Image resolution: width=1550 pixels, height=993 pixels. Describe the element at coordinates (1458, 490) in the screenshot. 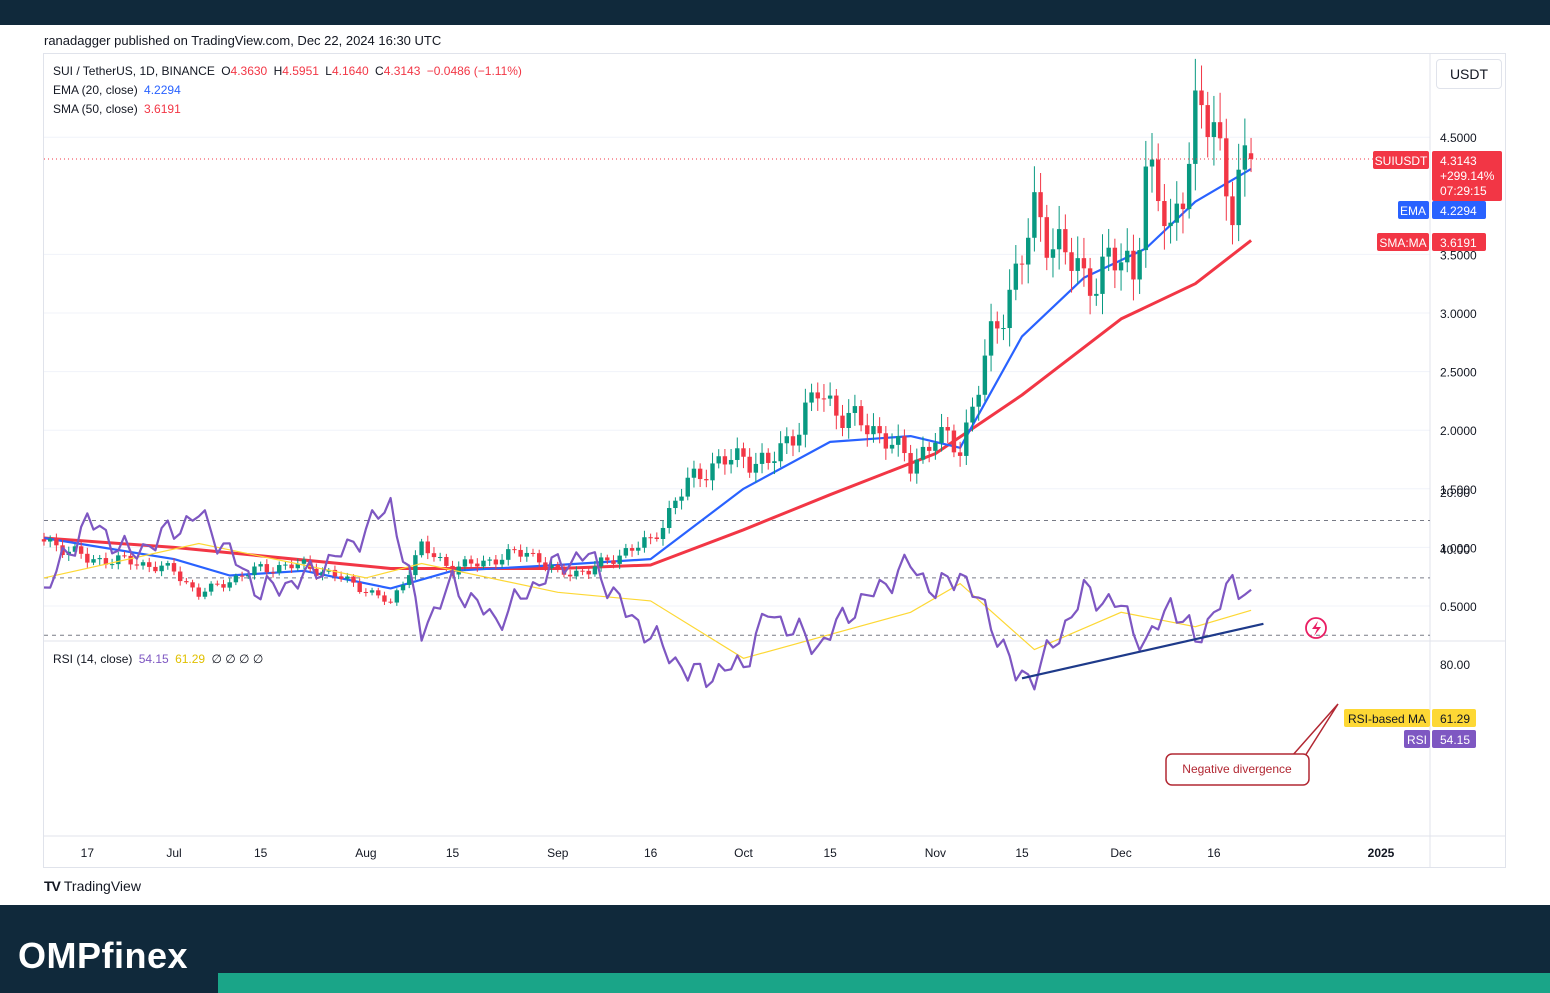

I see `price-tick-label: 1.5000` at that location.